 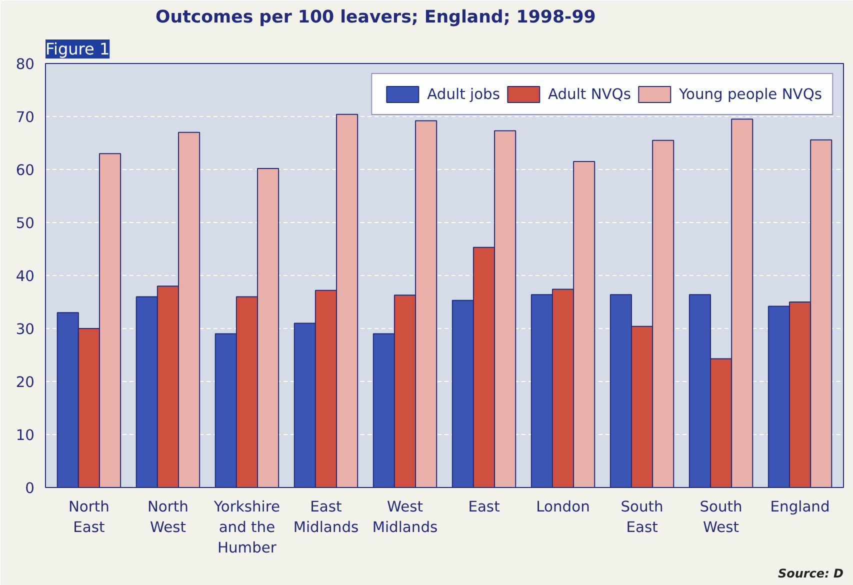 What do you see at coordinates (25, 329) in the screenshot?
I see `y-tick-label: 30` at bounding box center [25, 329].